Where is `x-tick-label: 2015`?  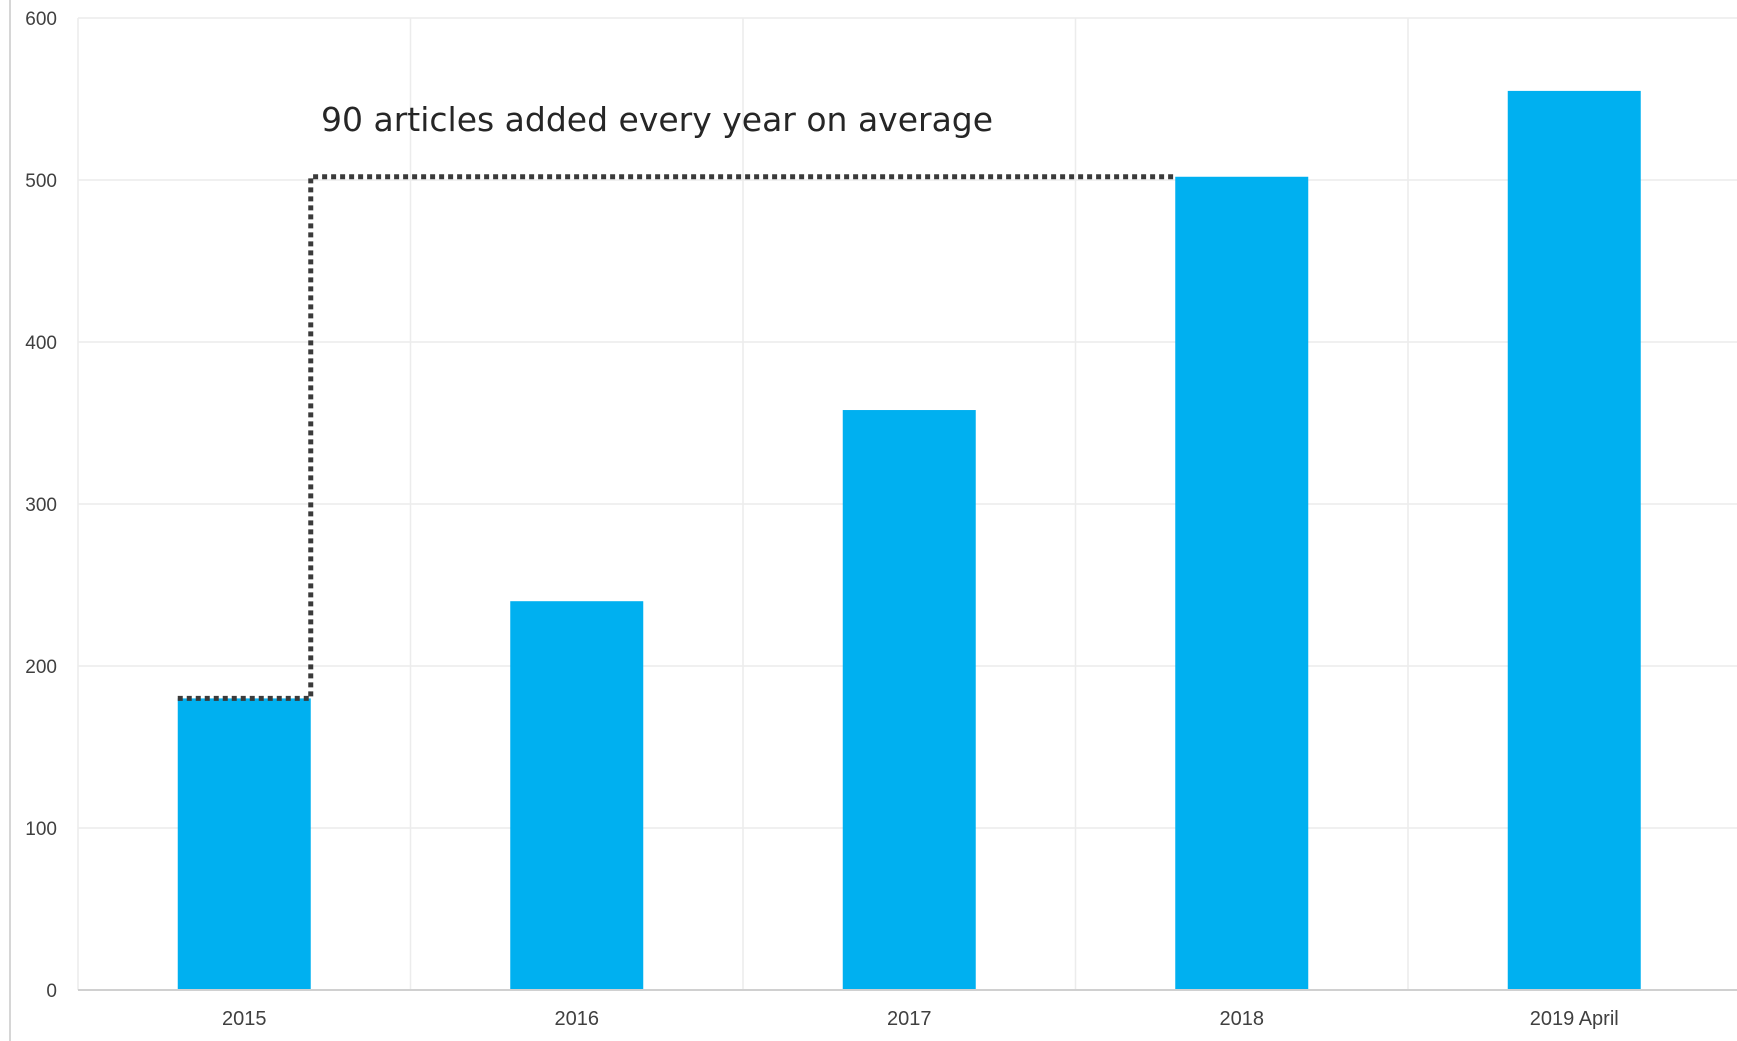 x-tick-label: 2015 is located at coordinates (244, 1019).